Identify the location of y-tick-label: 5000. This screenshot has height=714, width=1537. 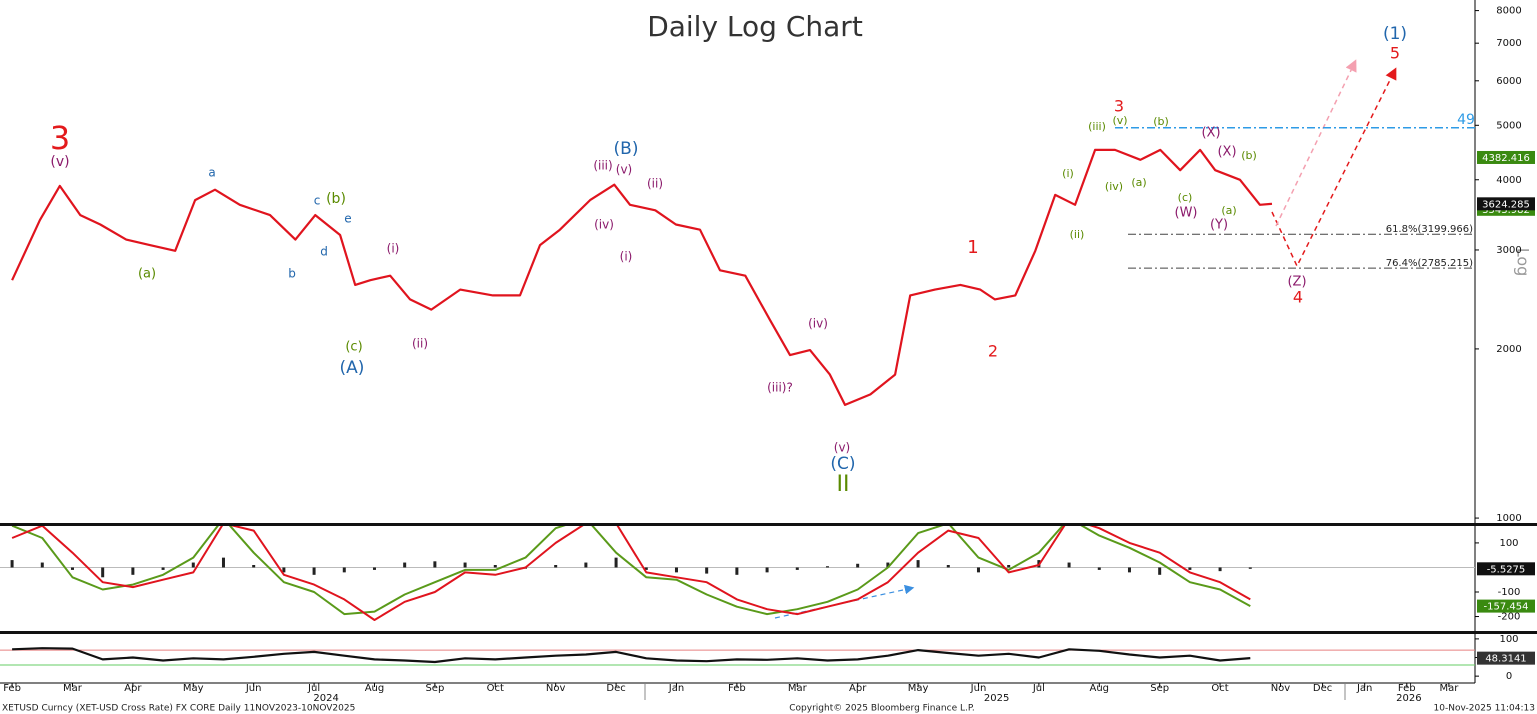
(1508, 125).